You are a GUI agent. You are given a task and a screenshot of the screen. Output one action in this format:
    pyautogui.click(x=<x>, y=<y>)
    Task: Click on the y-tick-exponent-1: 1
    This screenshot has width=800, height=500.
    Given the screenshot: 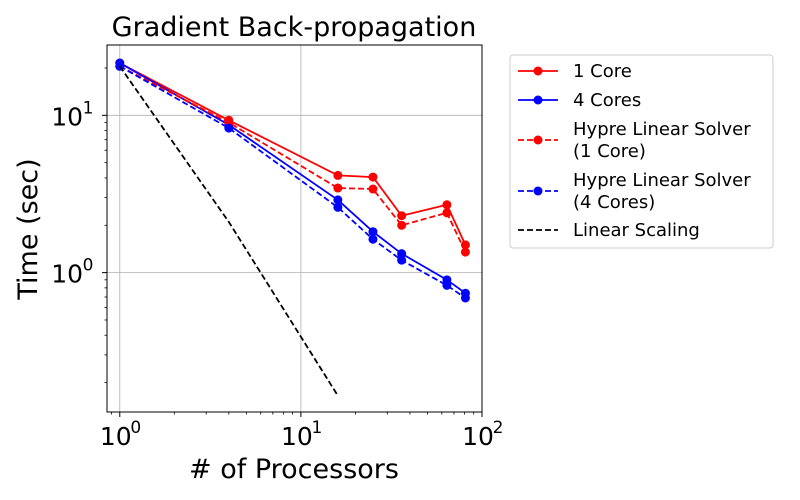 What is the action you would take?
    pyautogui.click(x=88, y=108)
    